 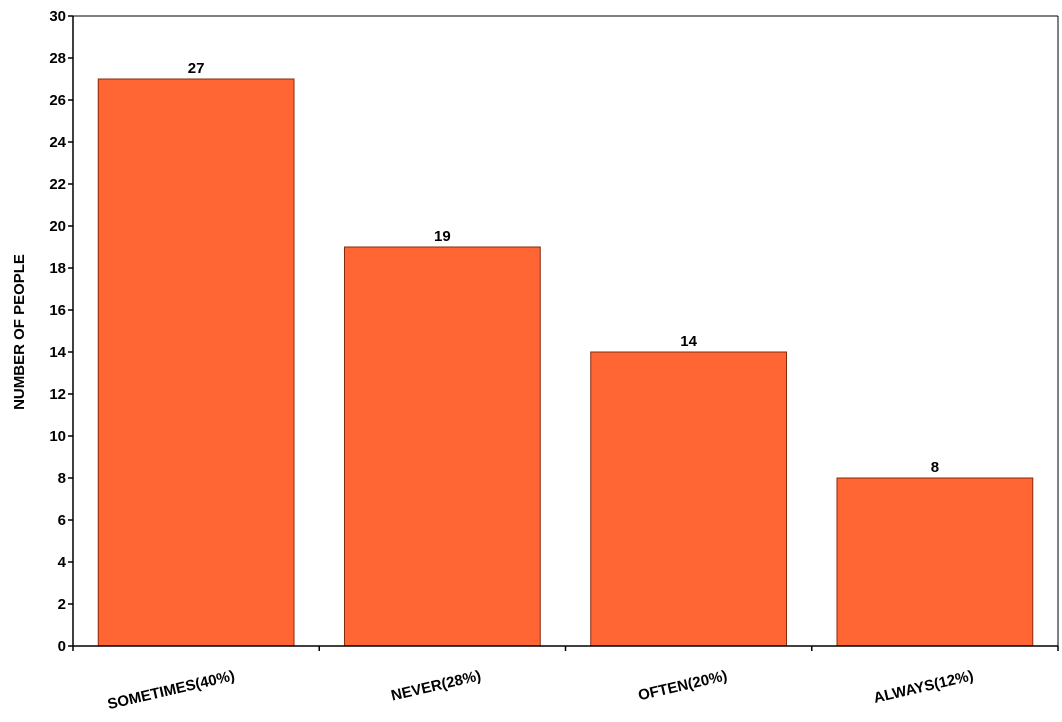 What do you see at coordinates (683, 685) in the screenshot?
I see `category-label-3: OFTEN(20%)` at bounding box center [683, 685].